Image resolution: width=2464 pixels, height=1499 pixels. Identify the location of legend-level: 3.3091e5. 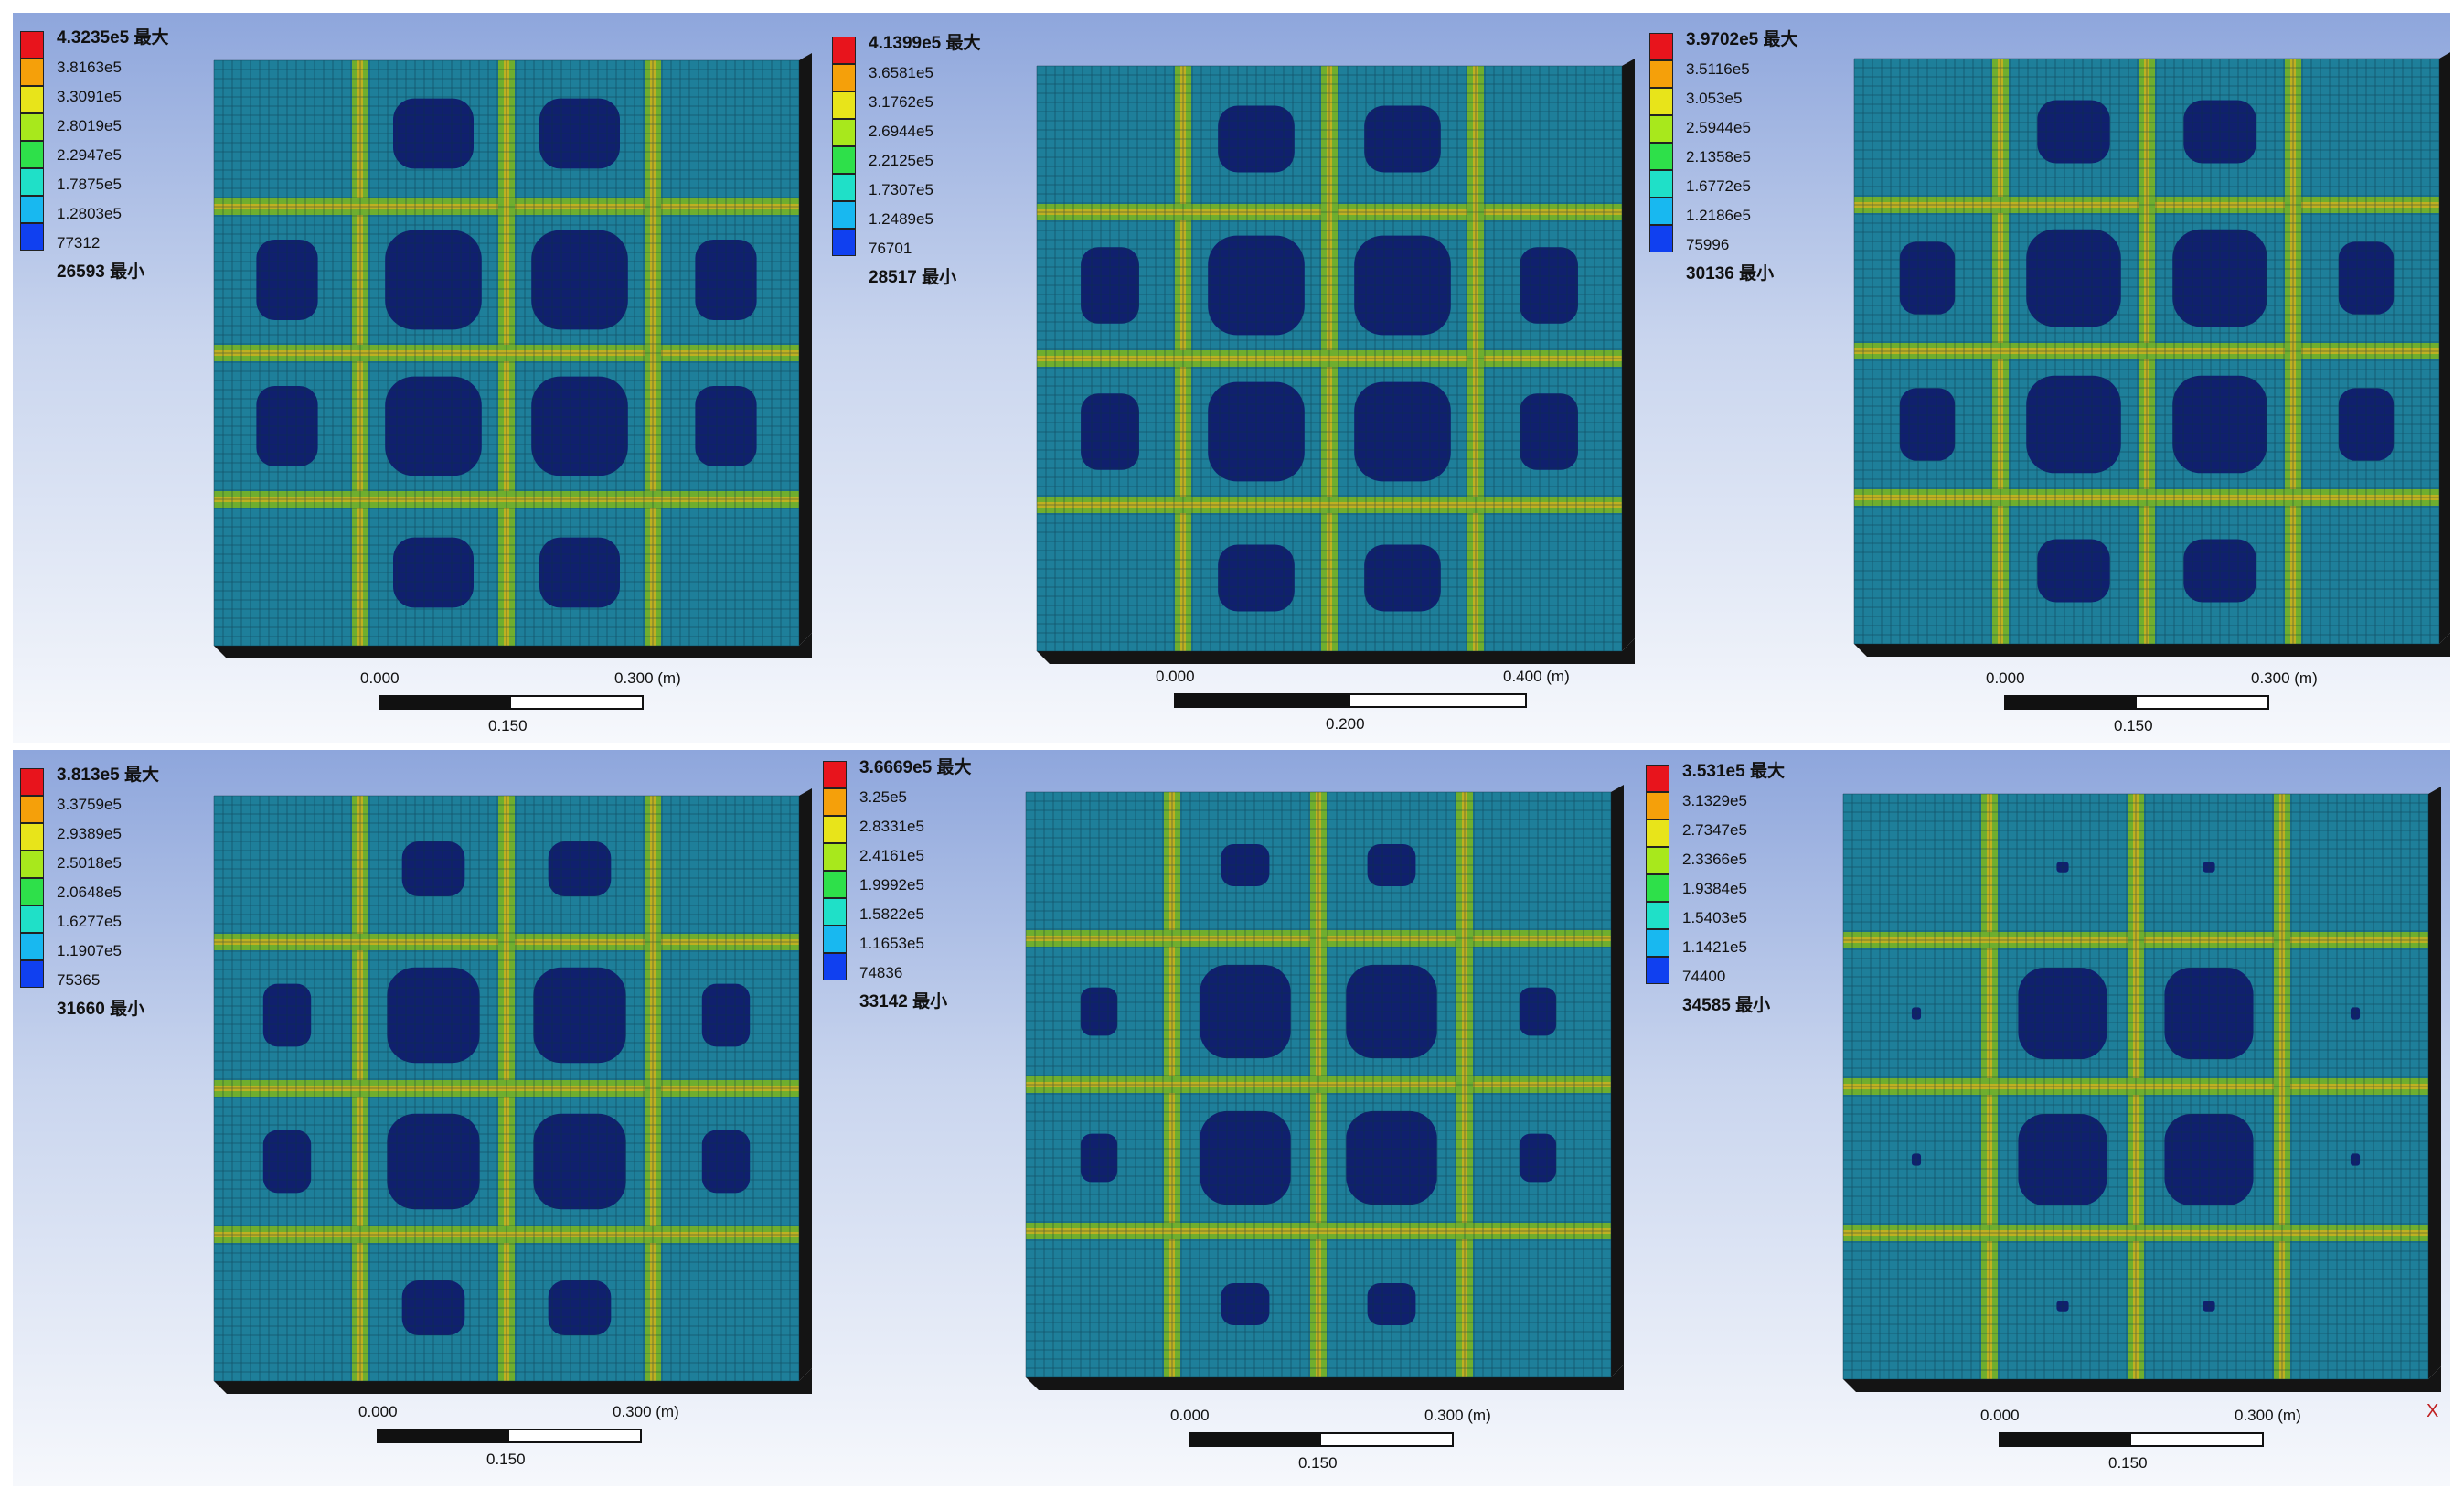
(89, 96).